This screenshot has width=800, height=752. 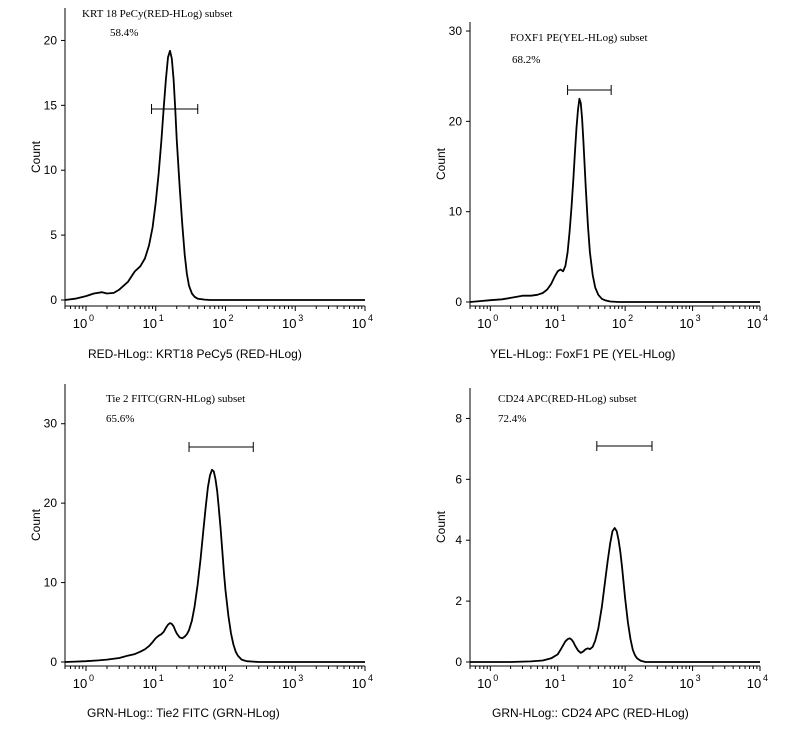 I want to click on gate-percent: 58.4%, so click(x=124, y=33).